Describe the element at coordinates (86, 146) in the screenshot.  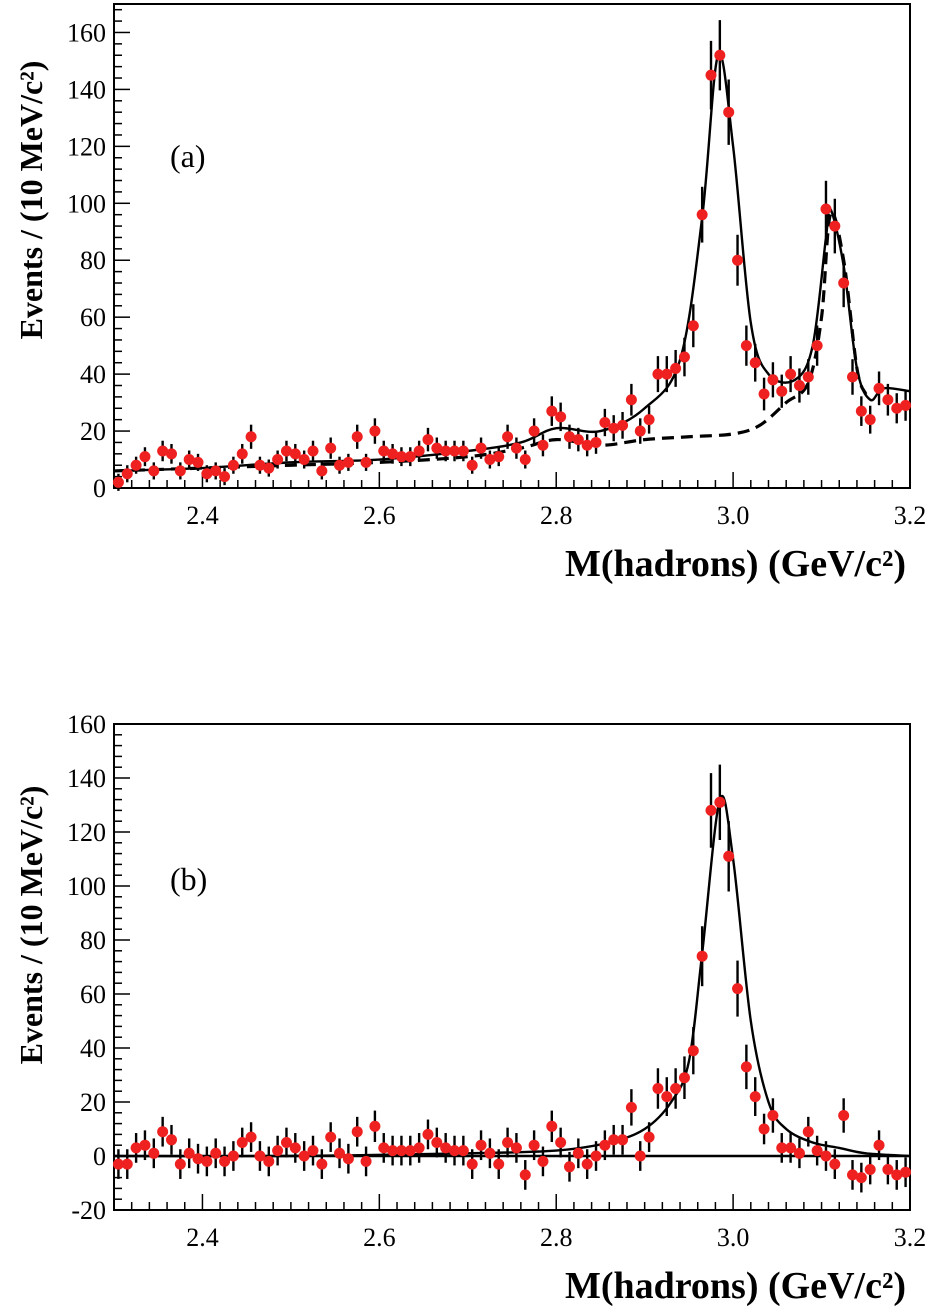
I see `y-tick-label: 120` at that location.